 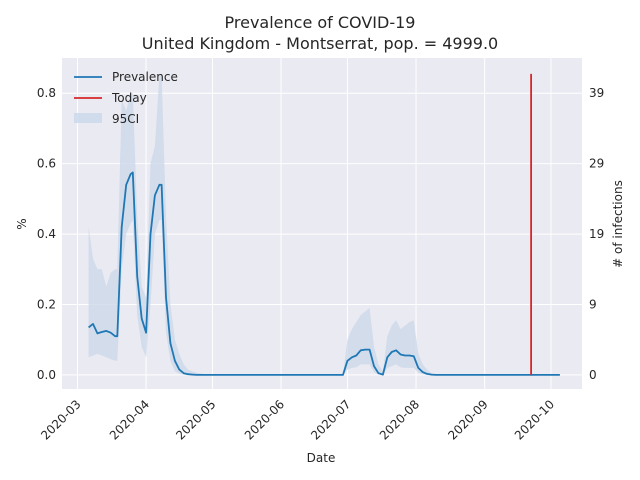 I want to click on x-tick-label: 2020-05, so click(x=195, y=419).